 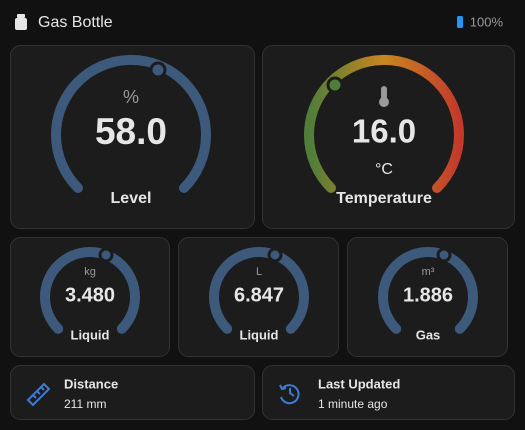 I want to click on gauge-unit: L, so click(x=259, y=272).